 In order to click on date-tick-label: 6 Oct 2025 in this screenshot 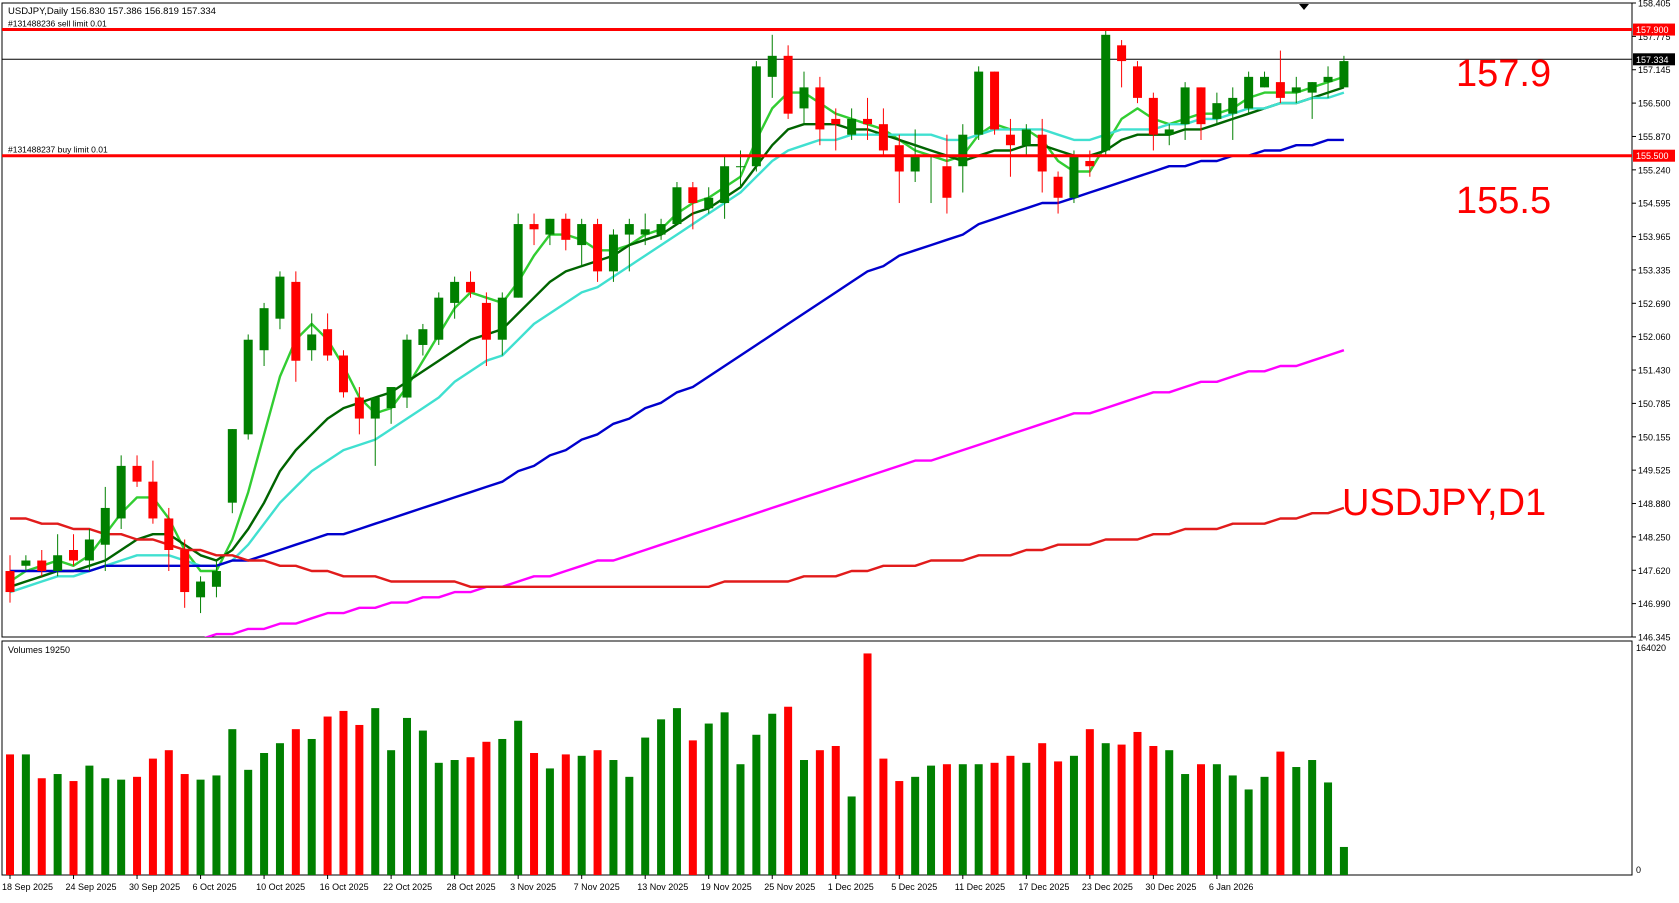, I will do `click(215, 887)`.